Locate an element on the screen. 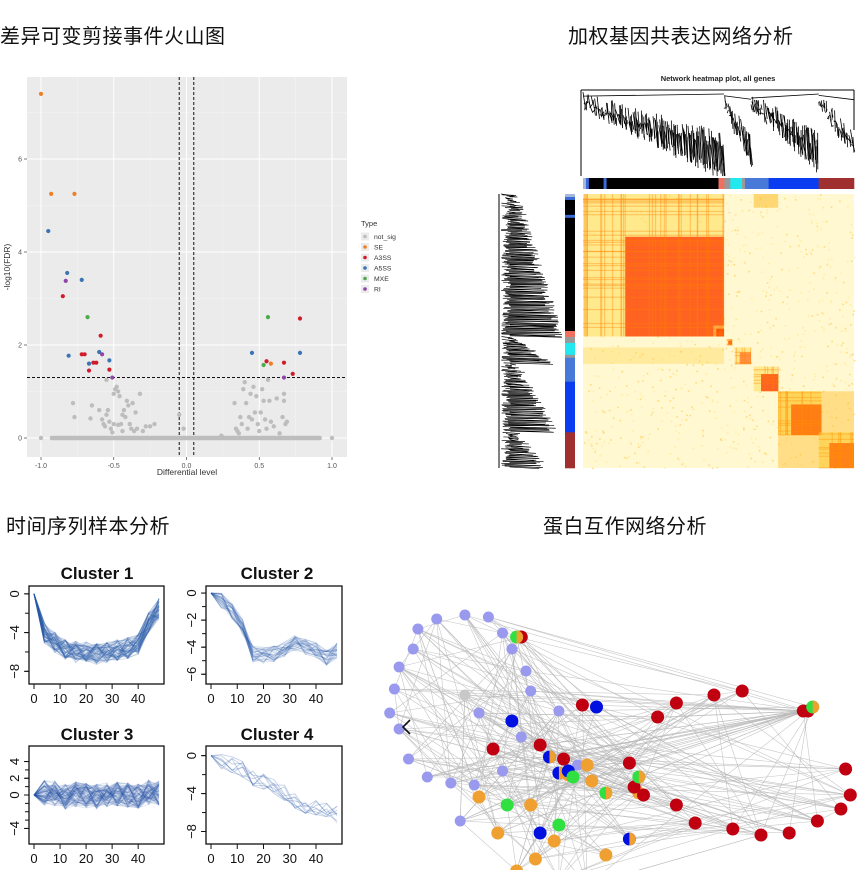  dendrogram-merge is located at coordinates (653, 95).